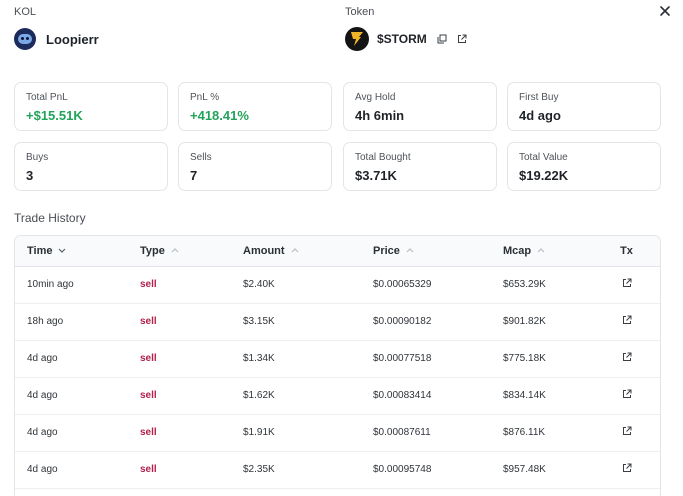  What do you see at coordinates (25, 39) in the screenshot?
I see `kol-avatar` at bounding box center [25, 39].